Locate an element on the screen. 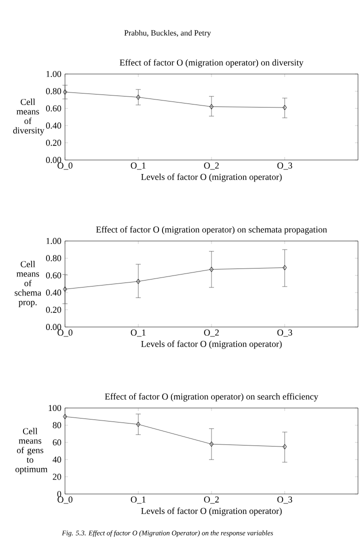  chart-title: Effect of factor O (migration operator) on search efficiency is located at coordinates (211, 397).